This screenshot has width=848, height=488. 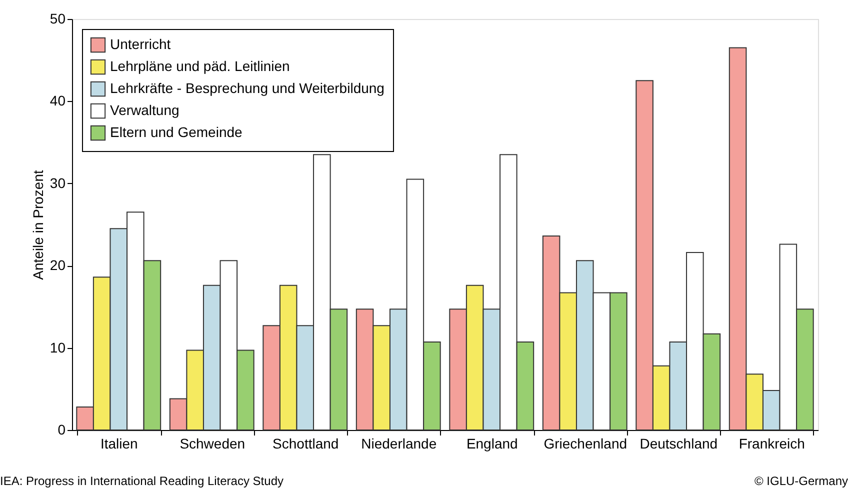 What do you see at coordinates (200, 66) in the screenshot?
I see `legend-label: Lehrpläne und päd. Leitlinien` at bounding box center [200, 66].